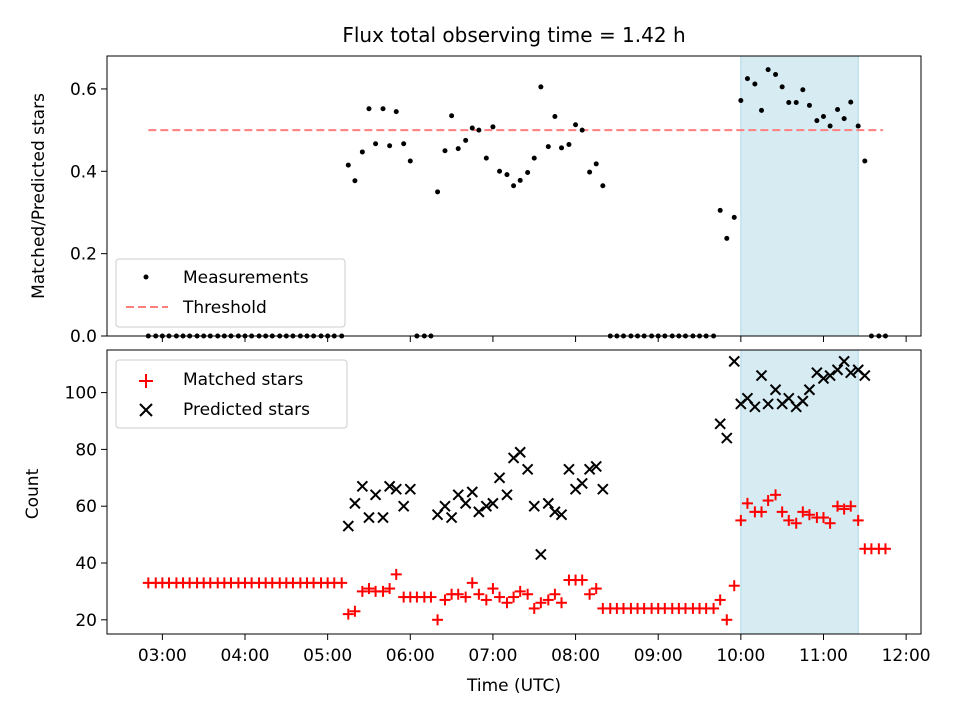 The image size is (960, 720). Describe the element at coordinates (86, 507) in the screenshot. I see `bottom-y-tick-label: 60` at that location.